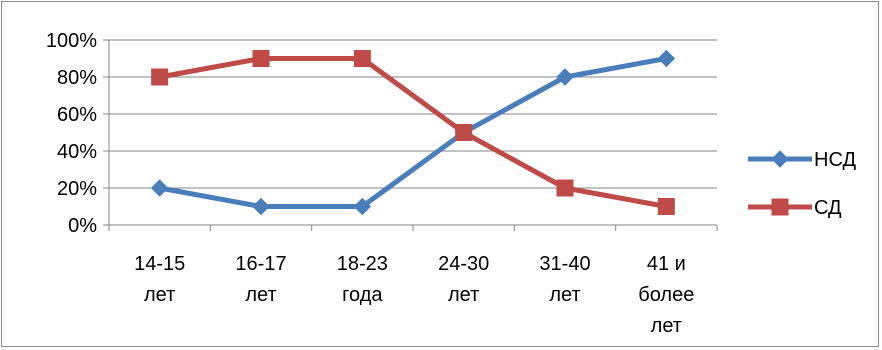 Image resolution: width=882 pixels, height=350 pixels. Describe the element at coordinates (835, 160) in the screenshot. I see `legend-label: НСД` at that location.